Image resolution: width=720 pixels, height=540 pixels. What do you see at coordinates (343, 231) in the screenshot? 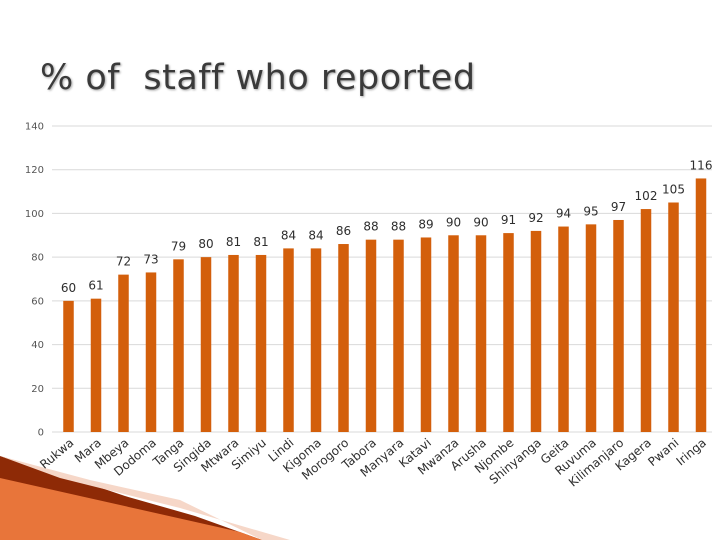
I see `data-label: 86` at bounding box center [343, 231].